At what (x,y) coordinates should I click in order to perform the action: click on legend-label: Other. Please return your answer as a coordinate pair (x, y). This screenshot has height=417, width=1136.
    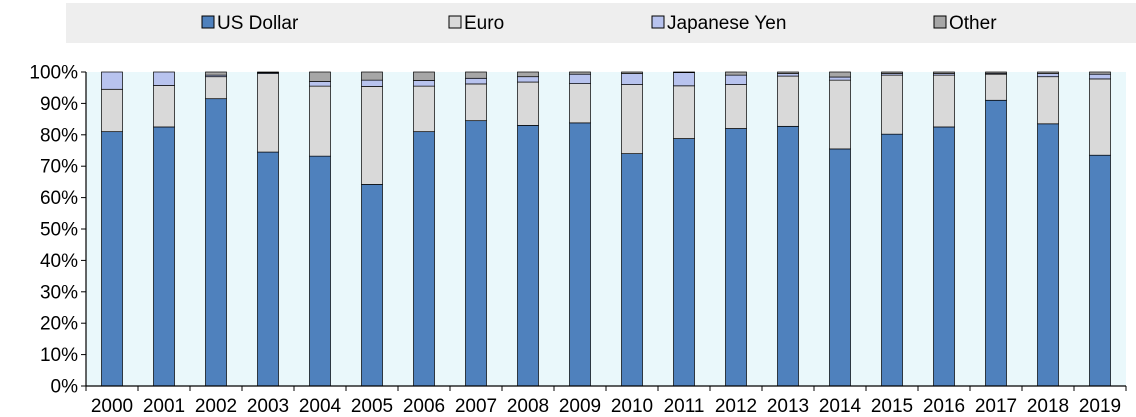
    Looking at the image, I should click on (973, 23).